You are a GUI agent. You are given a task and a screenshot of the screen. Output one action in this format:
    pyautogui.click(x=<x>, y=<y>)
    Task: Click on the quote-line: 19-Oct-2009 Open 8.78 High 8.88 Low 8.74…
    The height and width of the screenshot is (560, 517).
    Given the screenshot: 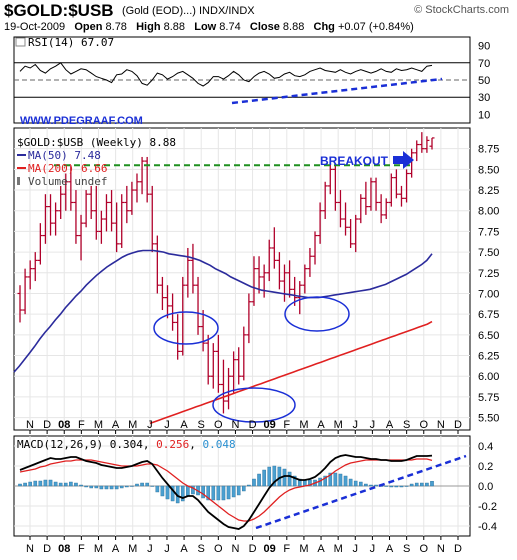 What is the action you would take?
    pyautogui.click(x=209, y=27)
    